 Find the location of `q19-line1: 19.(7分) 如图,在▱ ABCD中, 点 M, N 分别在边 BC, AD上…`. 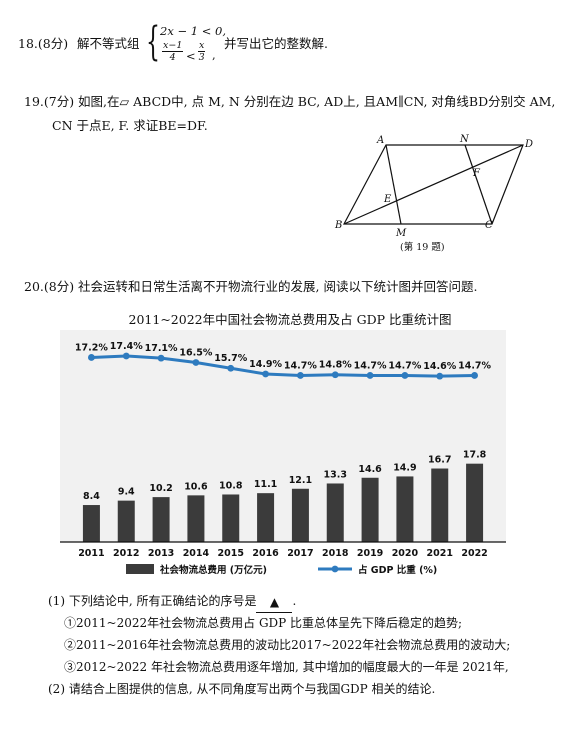

q19-line1: 19.(7分) 如图,在▱ ABCD中, 点 M, N 分别在边 BC, AD上… is located at coordinates (290, 101).